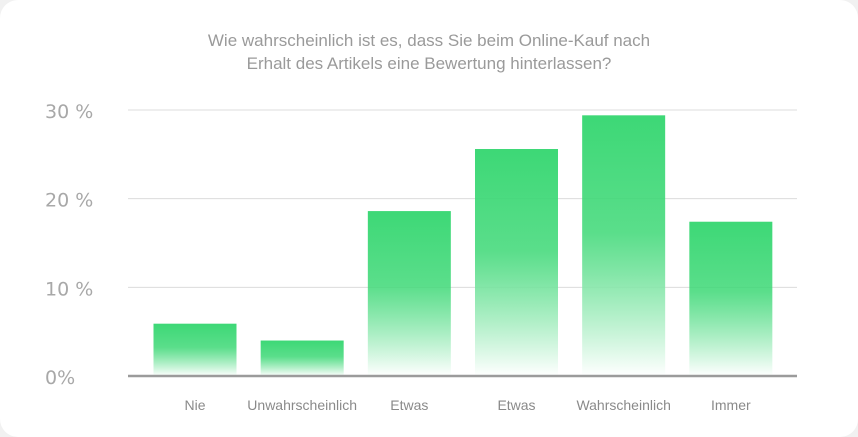 Image resolution: width=858 pixels, height=437 pixels. I want to click on y-tick-label: 10 %, so click(69, 289).